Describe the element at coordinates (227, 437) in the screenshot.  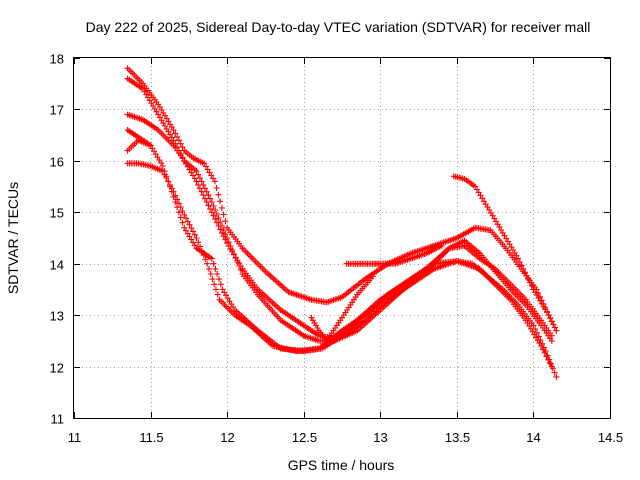
I see `x-tick-label: 12` at that location.